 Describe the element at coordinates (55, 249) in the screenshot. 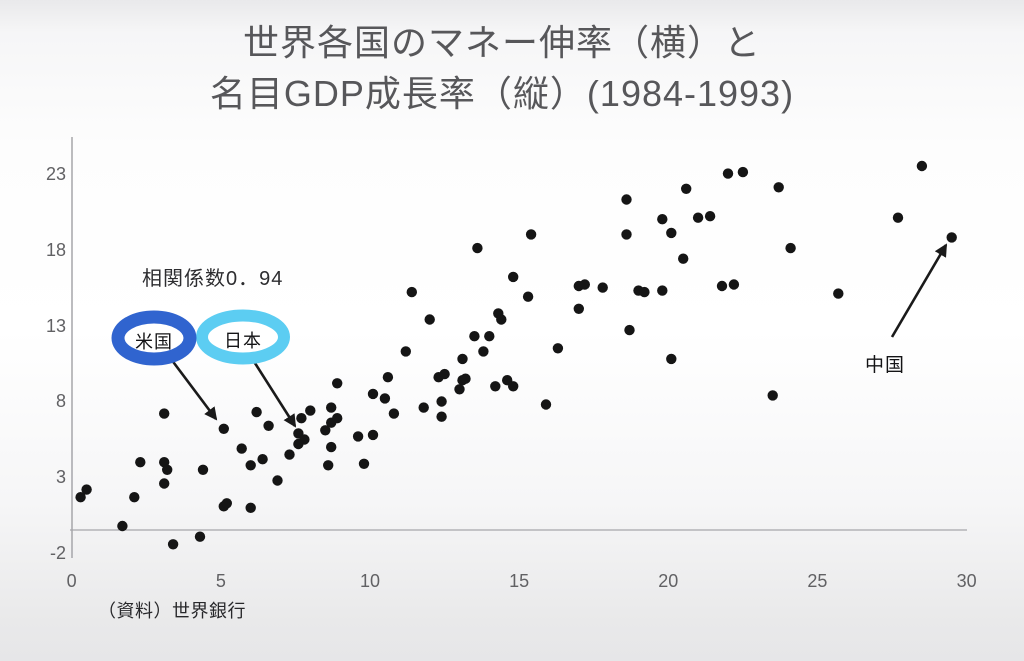

I see `y-tick-label: 18` at that location.